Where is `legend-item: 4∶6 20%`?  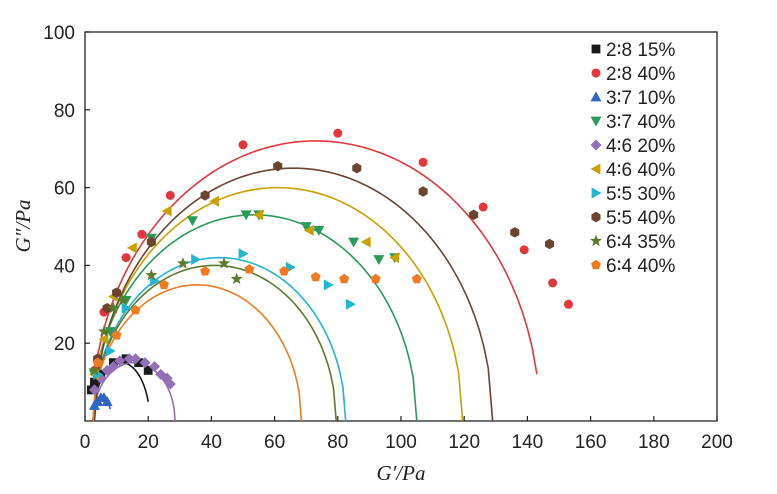
legend-item: 4∶6 20% is located at coordinates (632, 146).